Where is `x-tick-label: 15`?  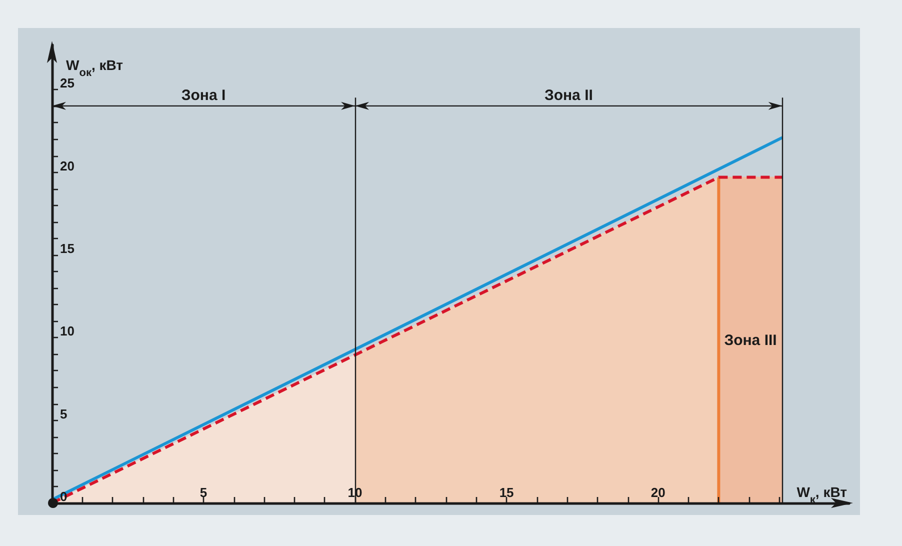
x-tick-label: 15 is located at coordinates (506, 492).